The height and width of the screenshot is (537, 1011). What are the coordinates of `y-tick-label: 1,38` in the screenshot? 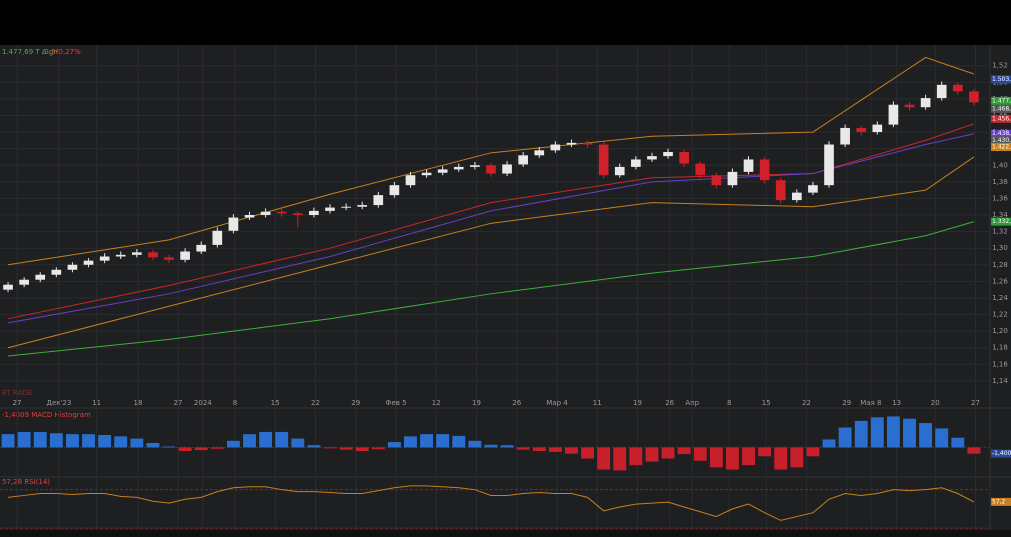 It's located at (1000, 182).